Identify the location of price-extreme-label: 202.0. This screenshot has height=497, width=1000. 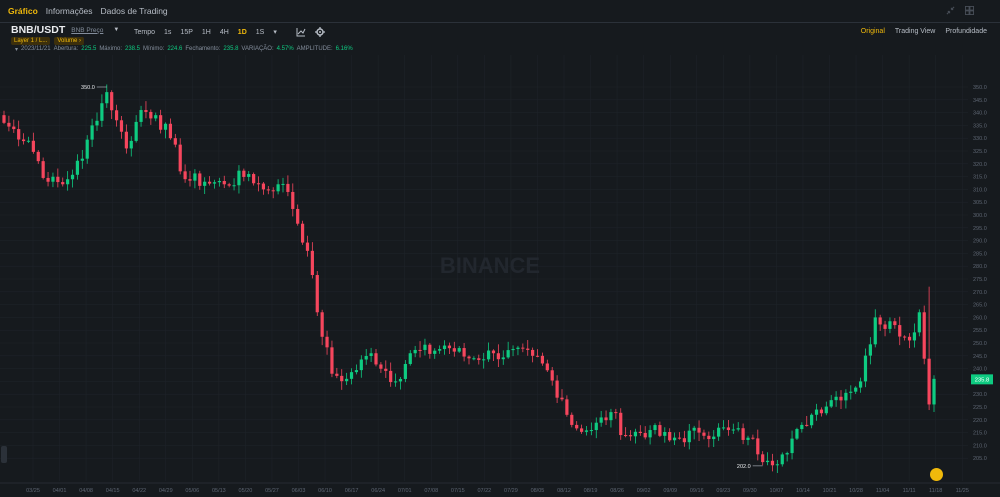
(744, 467).